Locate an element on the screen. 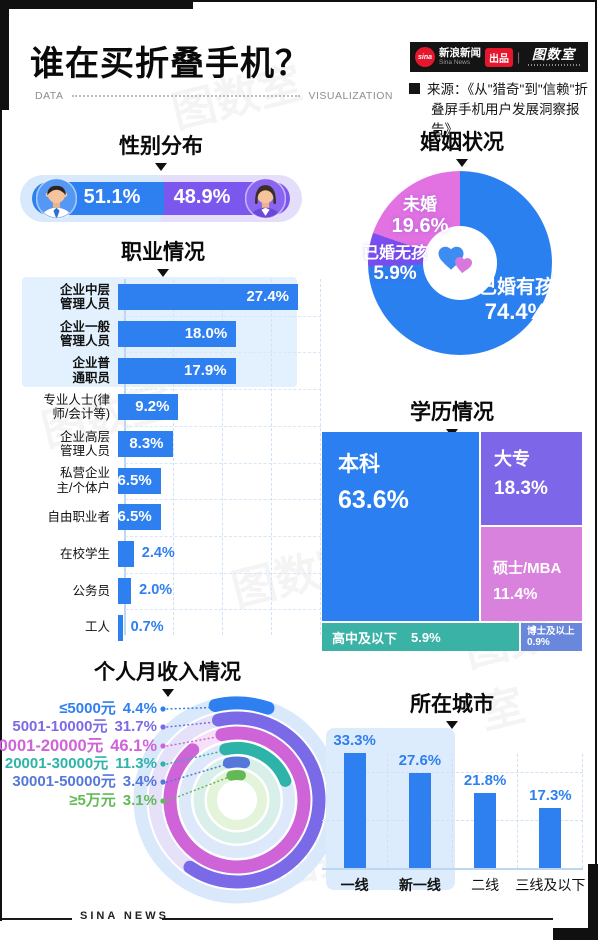 This screenshot has height=940, width=600. occupation-row: 企业普 通职员 17.9% is located at coordinates (163, 370).